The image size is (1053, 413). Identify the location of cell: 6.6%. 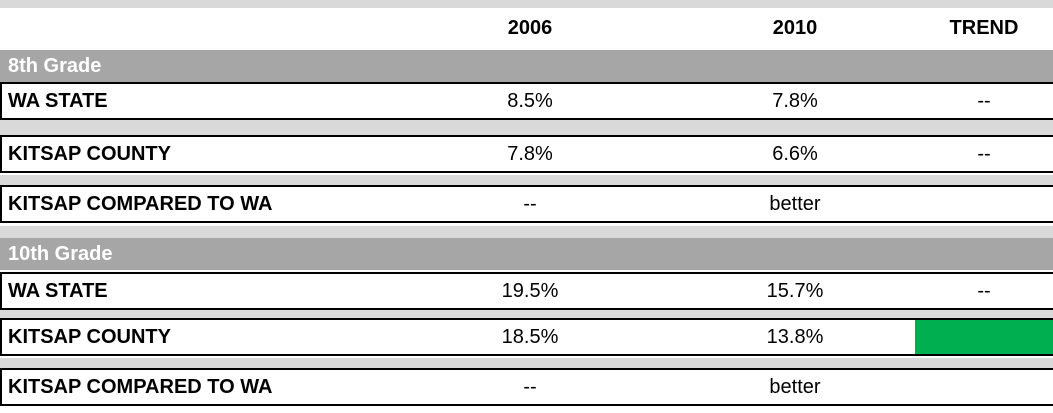
(795, 154).